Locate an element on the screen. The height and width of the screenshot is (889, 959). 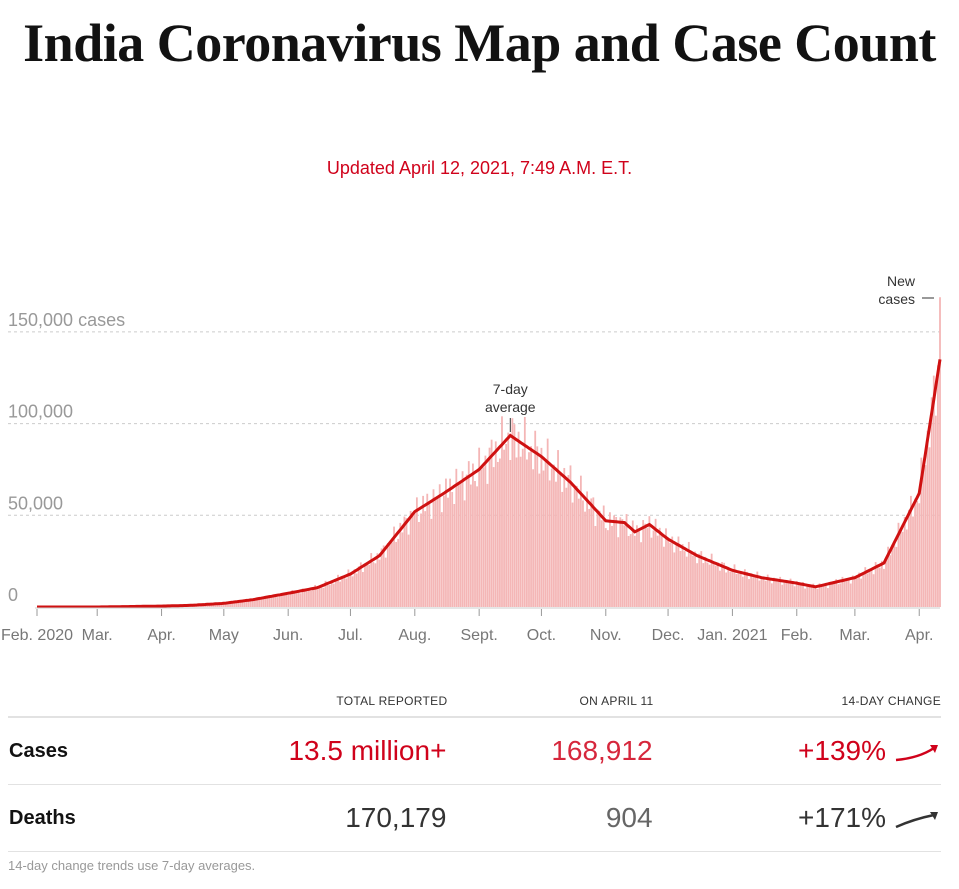
header-blank is located at coordinates (68, 704).